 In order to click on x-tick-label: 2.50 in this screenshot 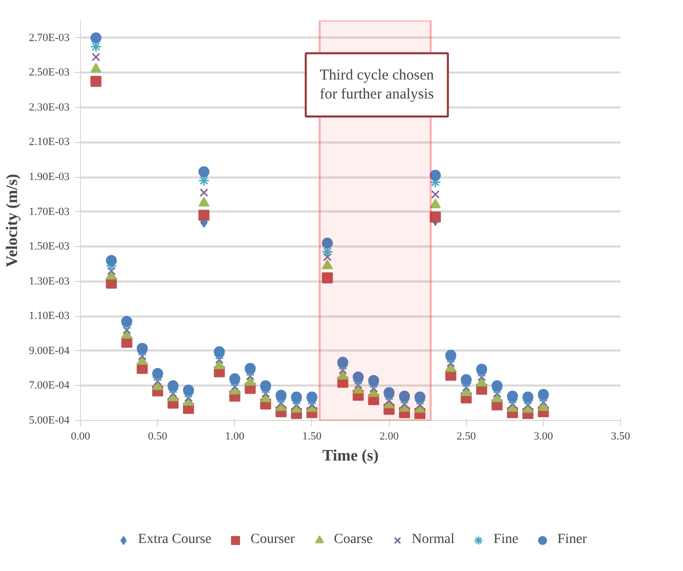, I will do `click(466, 436)`.